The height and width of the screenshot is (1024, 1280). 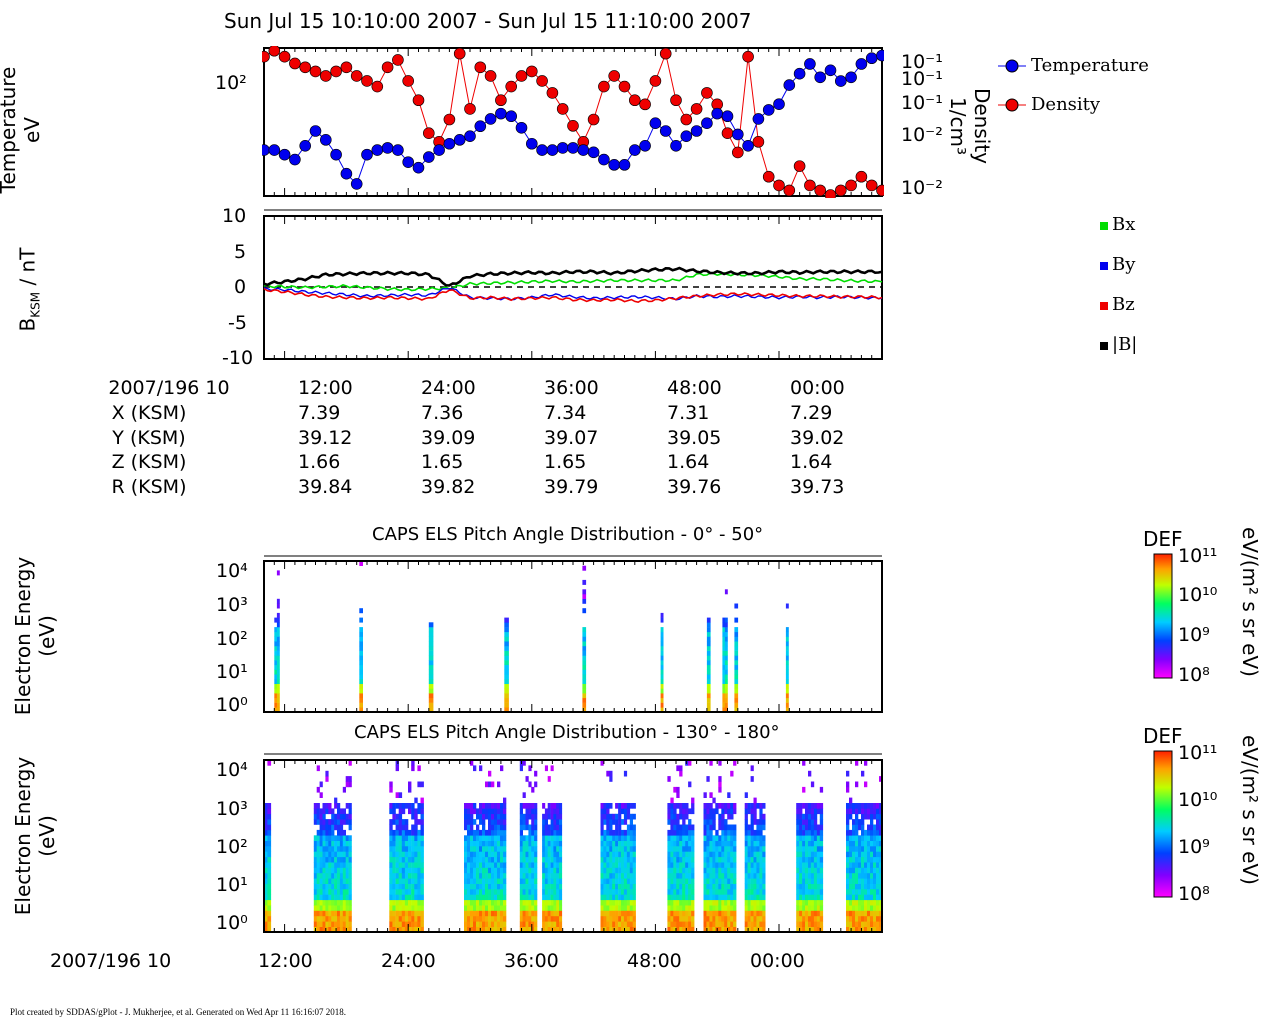 I want to click on bottom-tick-1: 12:00, so click(x=285, y=961).